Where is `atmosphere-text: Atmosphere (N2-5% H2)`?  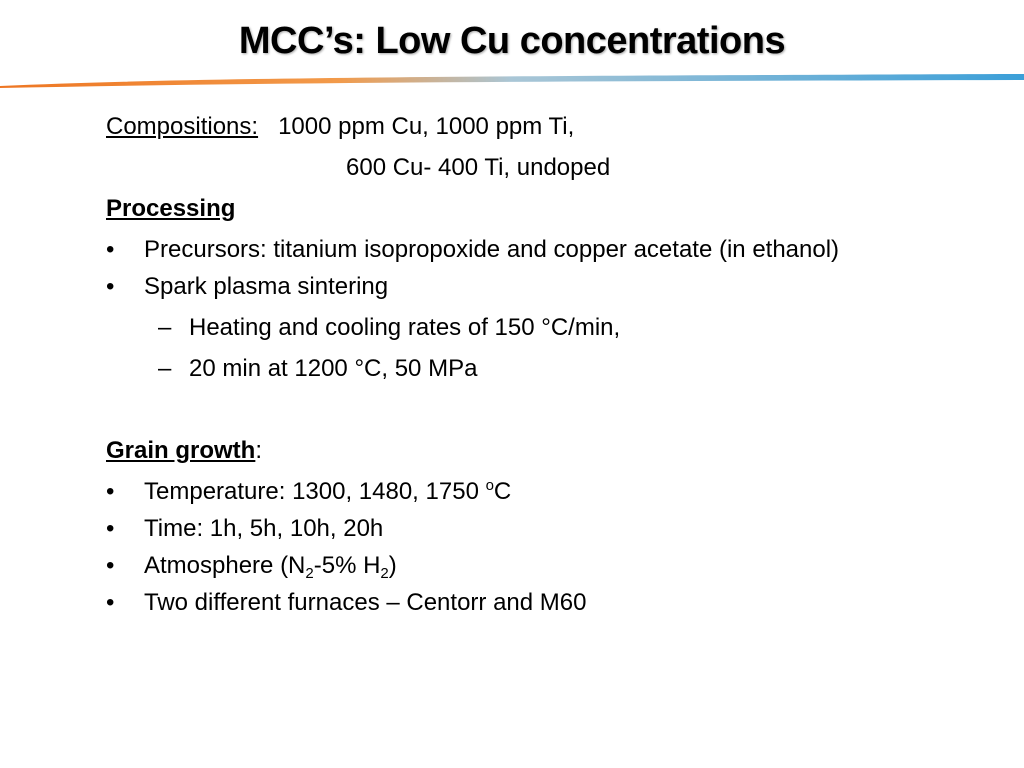 atmosphere-text: Atmosphere (N2-5% H2) is located at coordinates (270, 567).